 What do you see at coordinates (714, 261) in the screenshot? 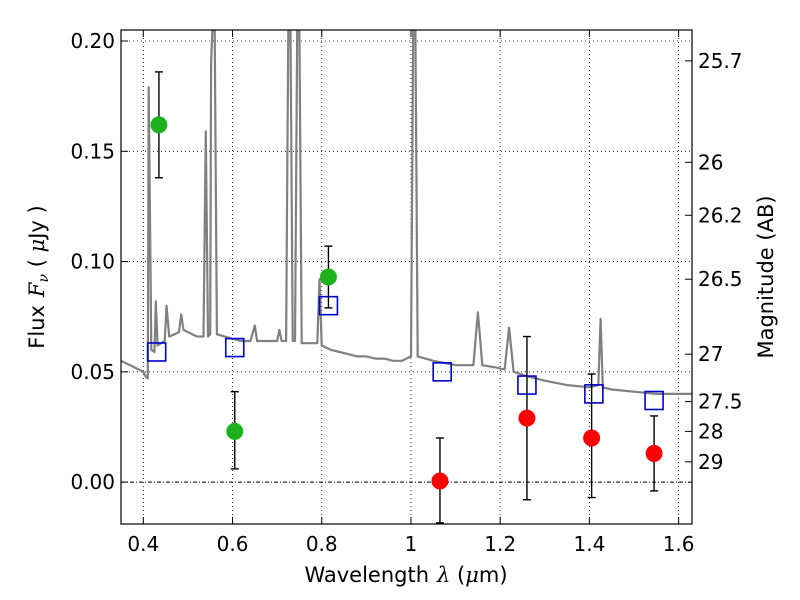
I see `y2-axis: 25.7 26 26.2 26.5 27 27.5 28 29` at bounding box center [714, 261].